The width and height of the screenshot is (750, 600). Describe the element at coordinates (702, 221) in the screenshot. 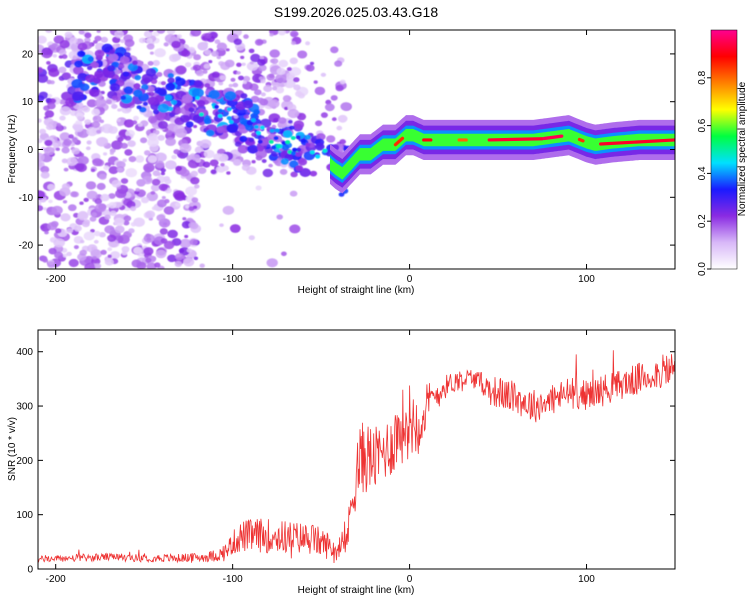

I see `colorbar-tick-label: 0.2` at that location.